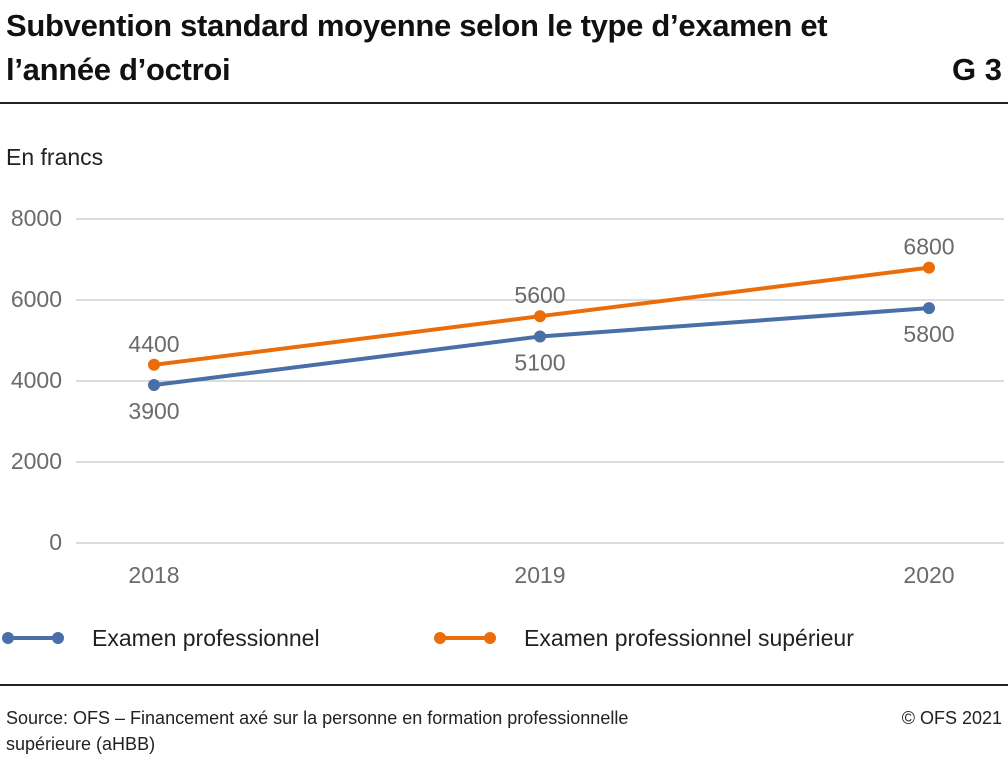 Image resolution: width=1008 pixels, height=760 pixels. What do you see at coordinates (153, 575) in the screenshot?
I see `x-tick-label-2018: 2018` at bounding box center [153, 575].